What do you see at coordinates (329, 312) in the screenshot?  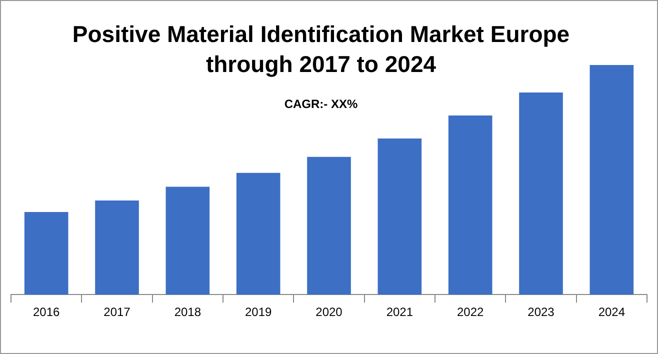 I see `x-tick-label: 2020` at bounding box center [329, 312].